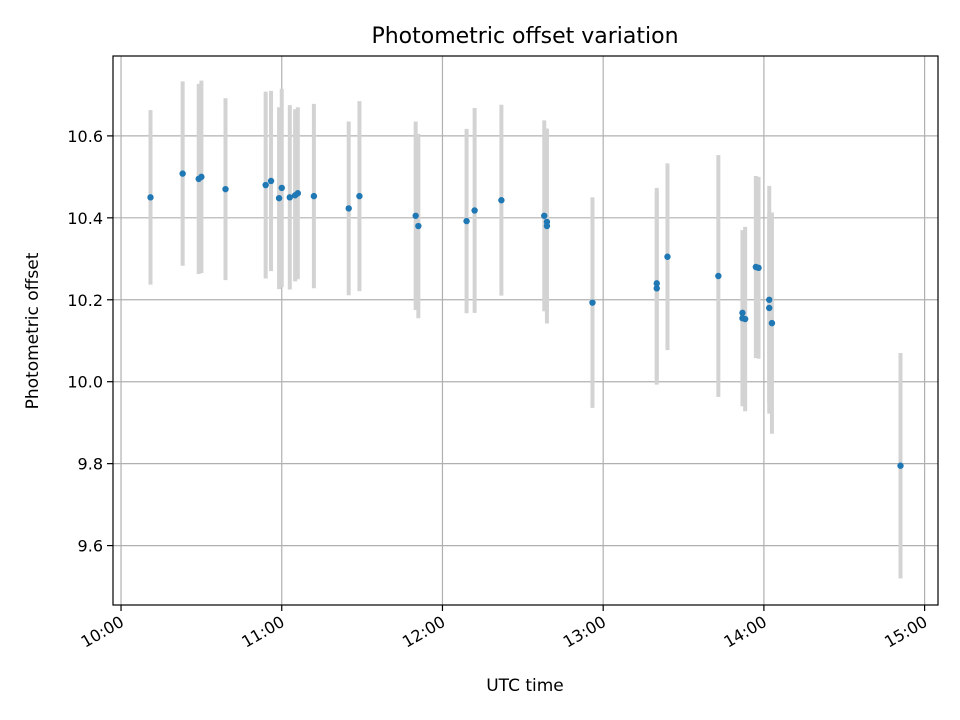  Describe the element at coordinates (85, 382) in the screenshot. I see `y-tick-label: 10.0` at that location.